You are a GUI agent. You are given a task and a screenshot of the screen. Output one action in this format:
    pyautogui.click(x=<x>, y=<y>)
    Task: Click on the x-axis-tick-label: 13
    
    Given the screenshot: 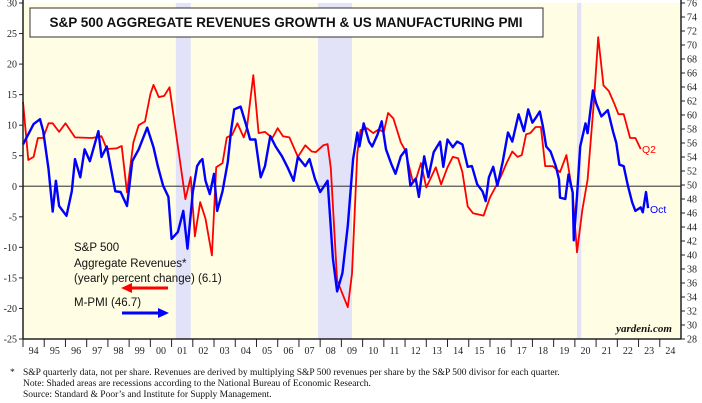 What is the action you would take?
    pyautogui.click(x=437, y=351)
    